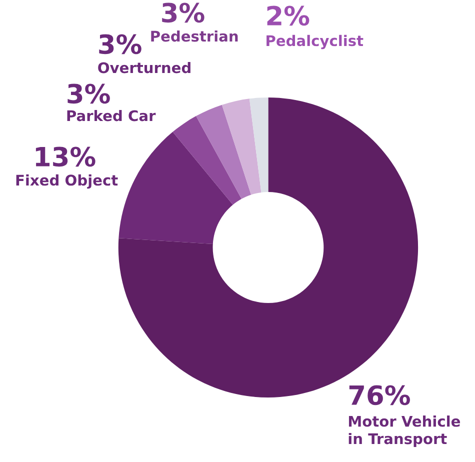  Describe the element at coordinates (288, 16) in the screenshot. I see `data-label: 2%` at that location.